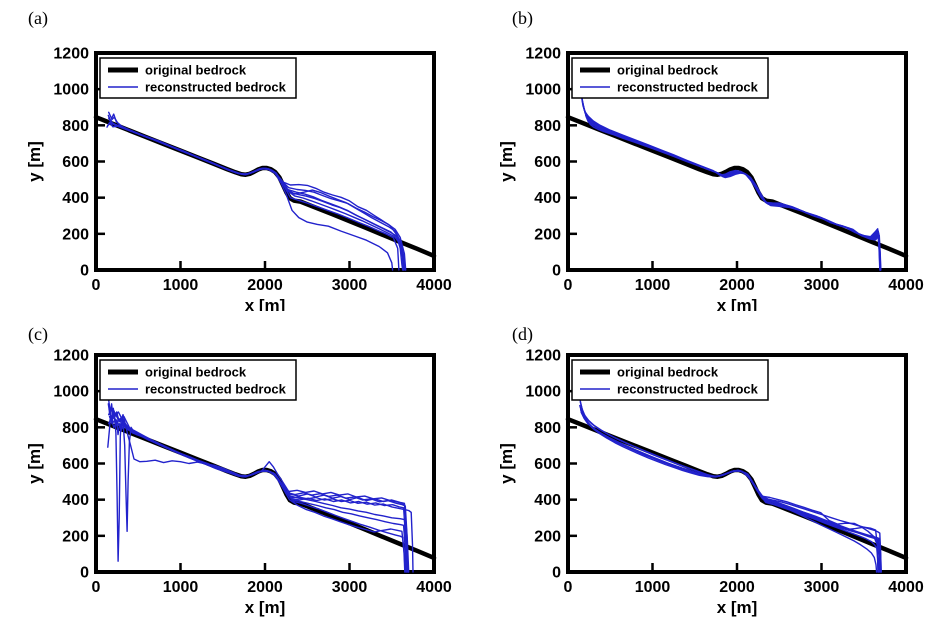  What do you see at coordinates (38, 334) in the screenshot?
I see `panel-label-c: (c)` at bounding box center [38, 334].